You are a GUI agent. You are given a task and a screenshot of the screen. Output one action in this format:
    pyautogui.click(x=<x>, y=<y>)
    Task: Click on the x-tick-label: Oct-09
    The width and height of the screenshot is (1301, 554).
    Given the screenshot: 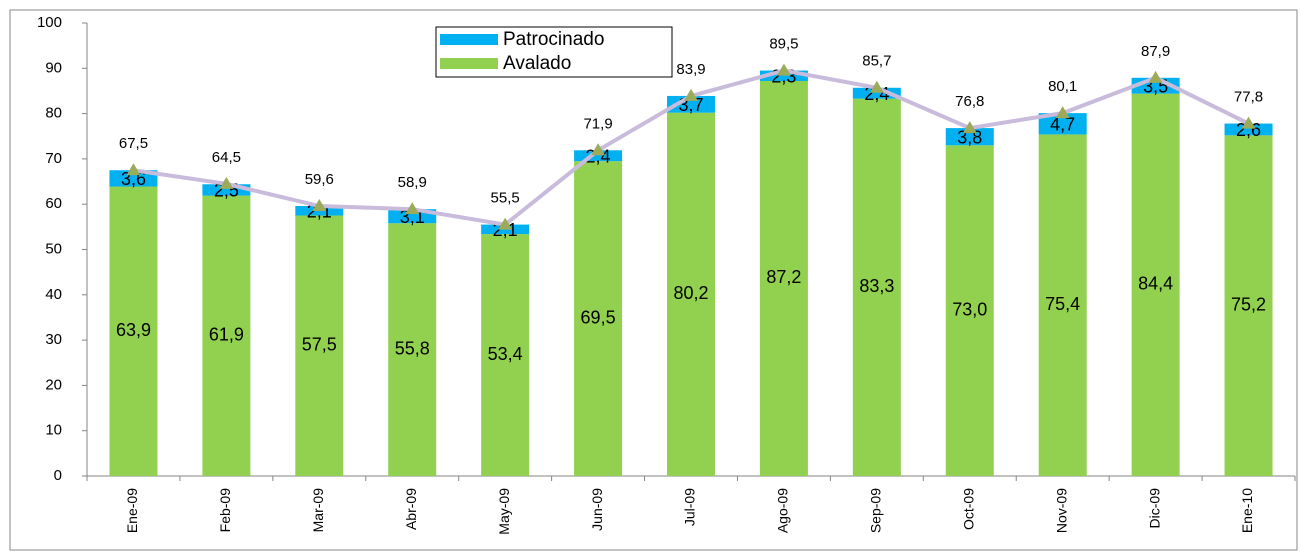 What is the action you would take?
    pyautogui.click(x=968, y=509)
    